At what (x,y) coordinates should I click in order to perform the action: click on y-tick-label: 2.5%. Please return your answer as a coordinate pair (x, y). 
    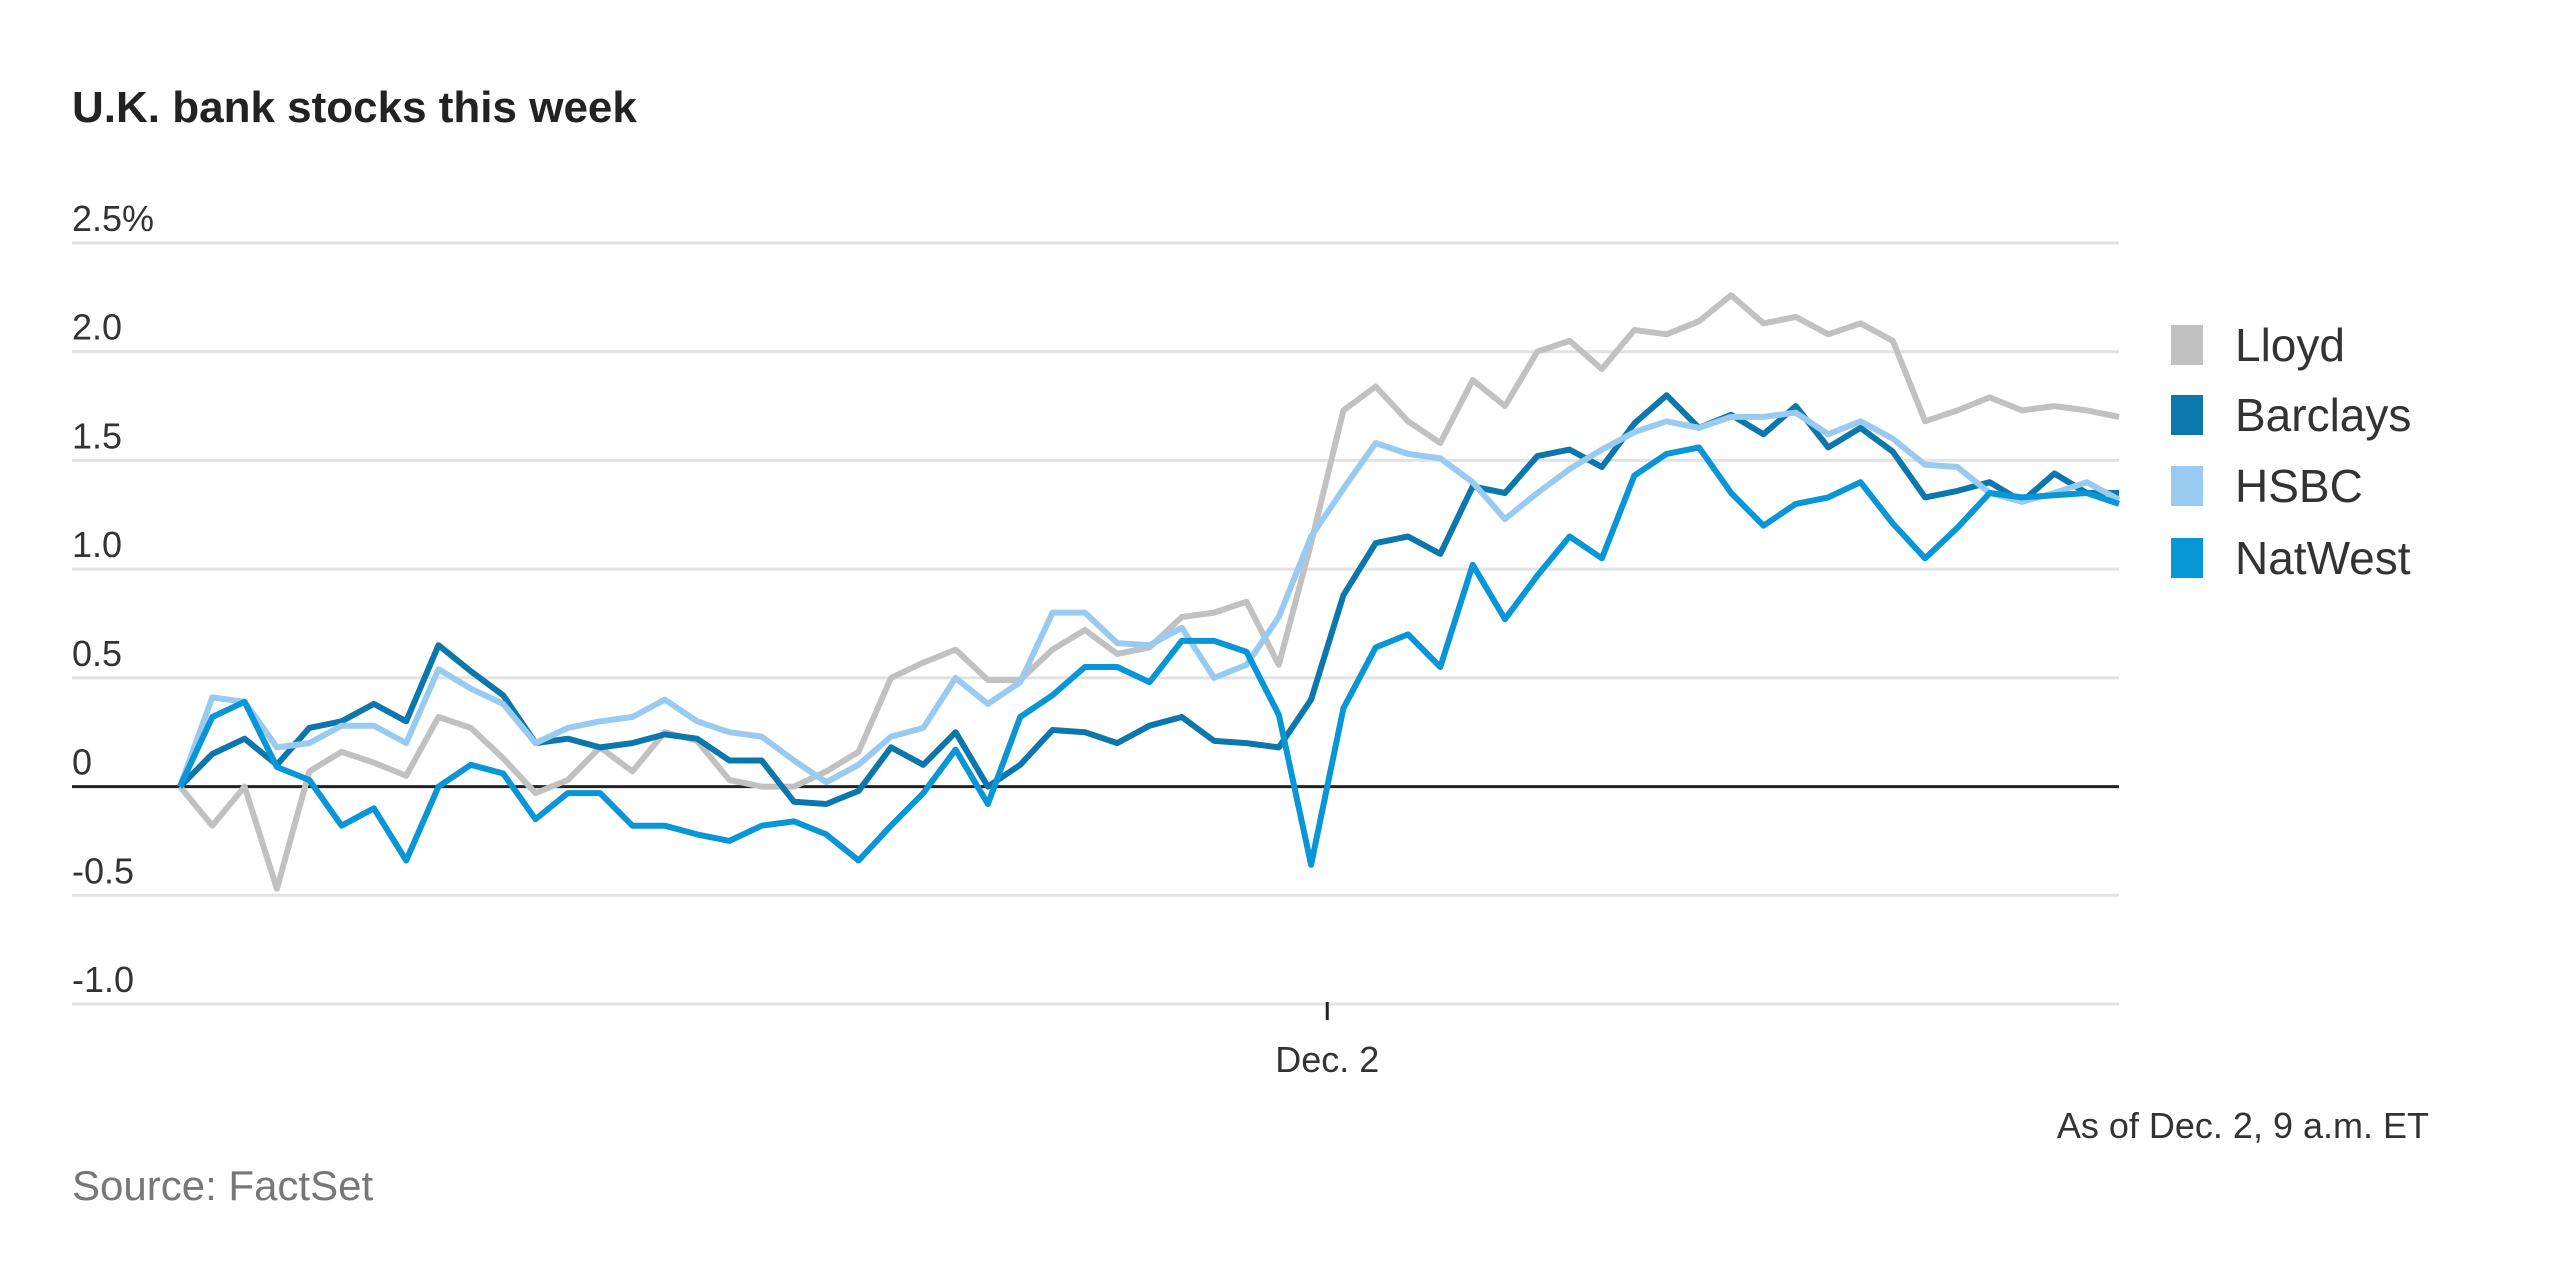
    Looking at the image, I should click on (113, 218).